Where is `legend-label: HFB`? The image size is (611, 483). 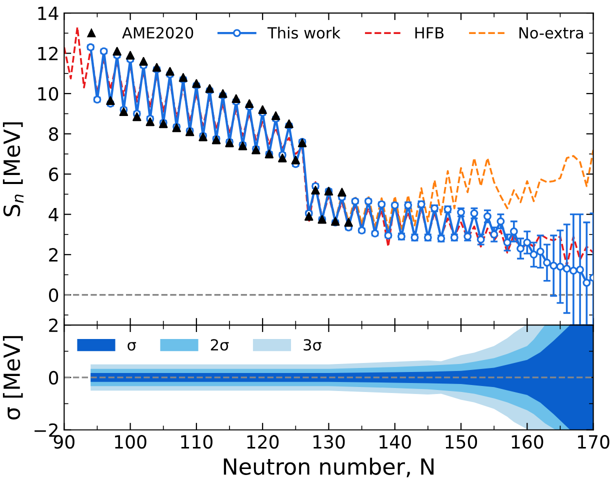 legend-label: HFB is located at coordinates (429, 32).